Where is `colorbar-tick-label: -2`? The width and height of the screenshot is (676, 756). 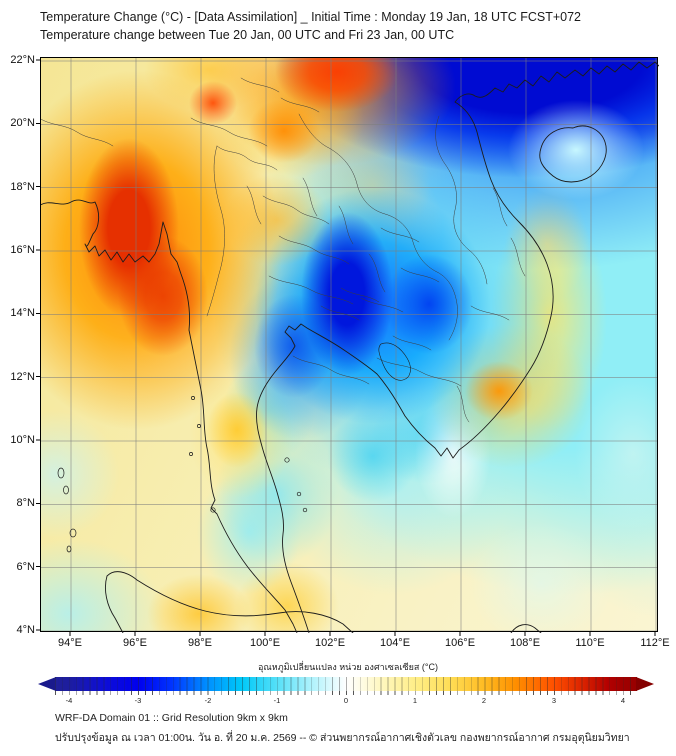 colorbar-tick-label: -2 is located at coordinates (208, 700).